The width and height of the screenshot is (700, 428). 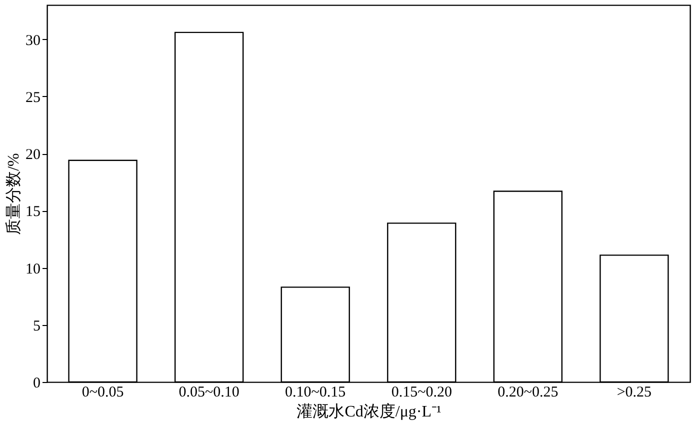 What do you see at coordinates (33, 98) in the screenshot?
I see `y-tick-label: 25` at bounding box center [33, 98].